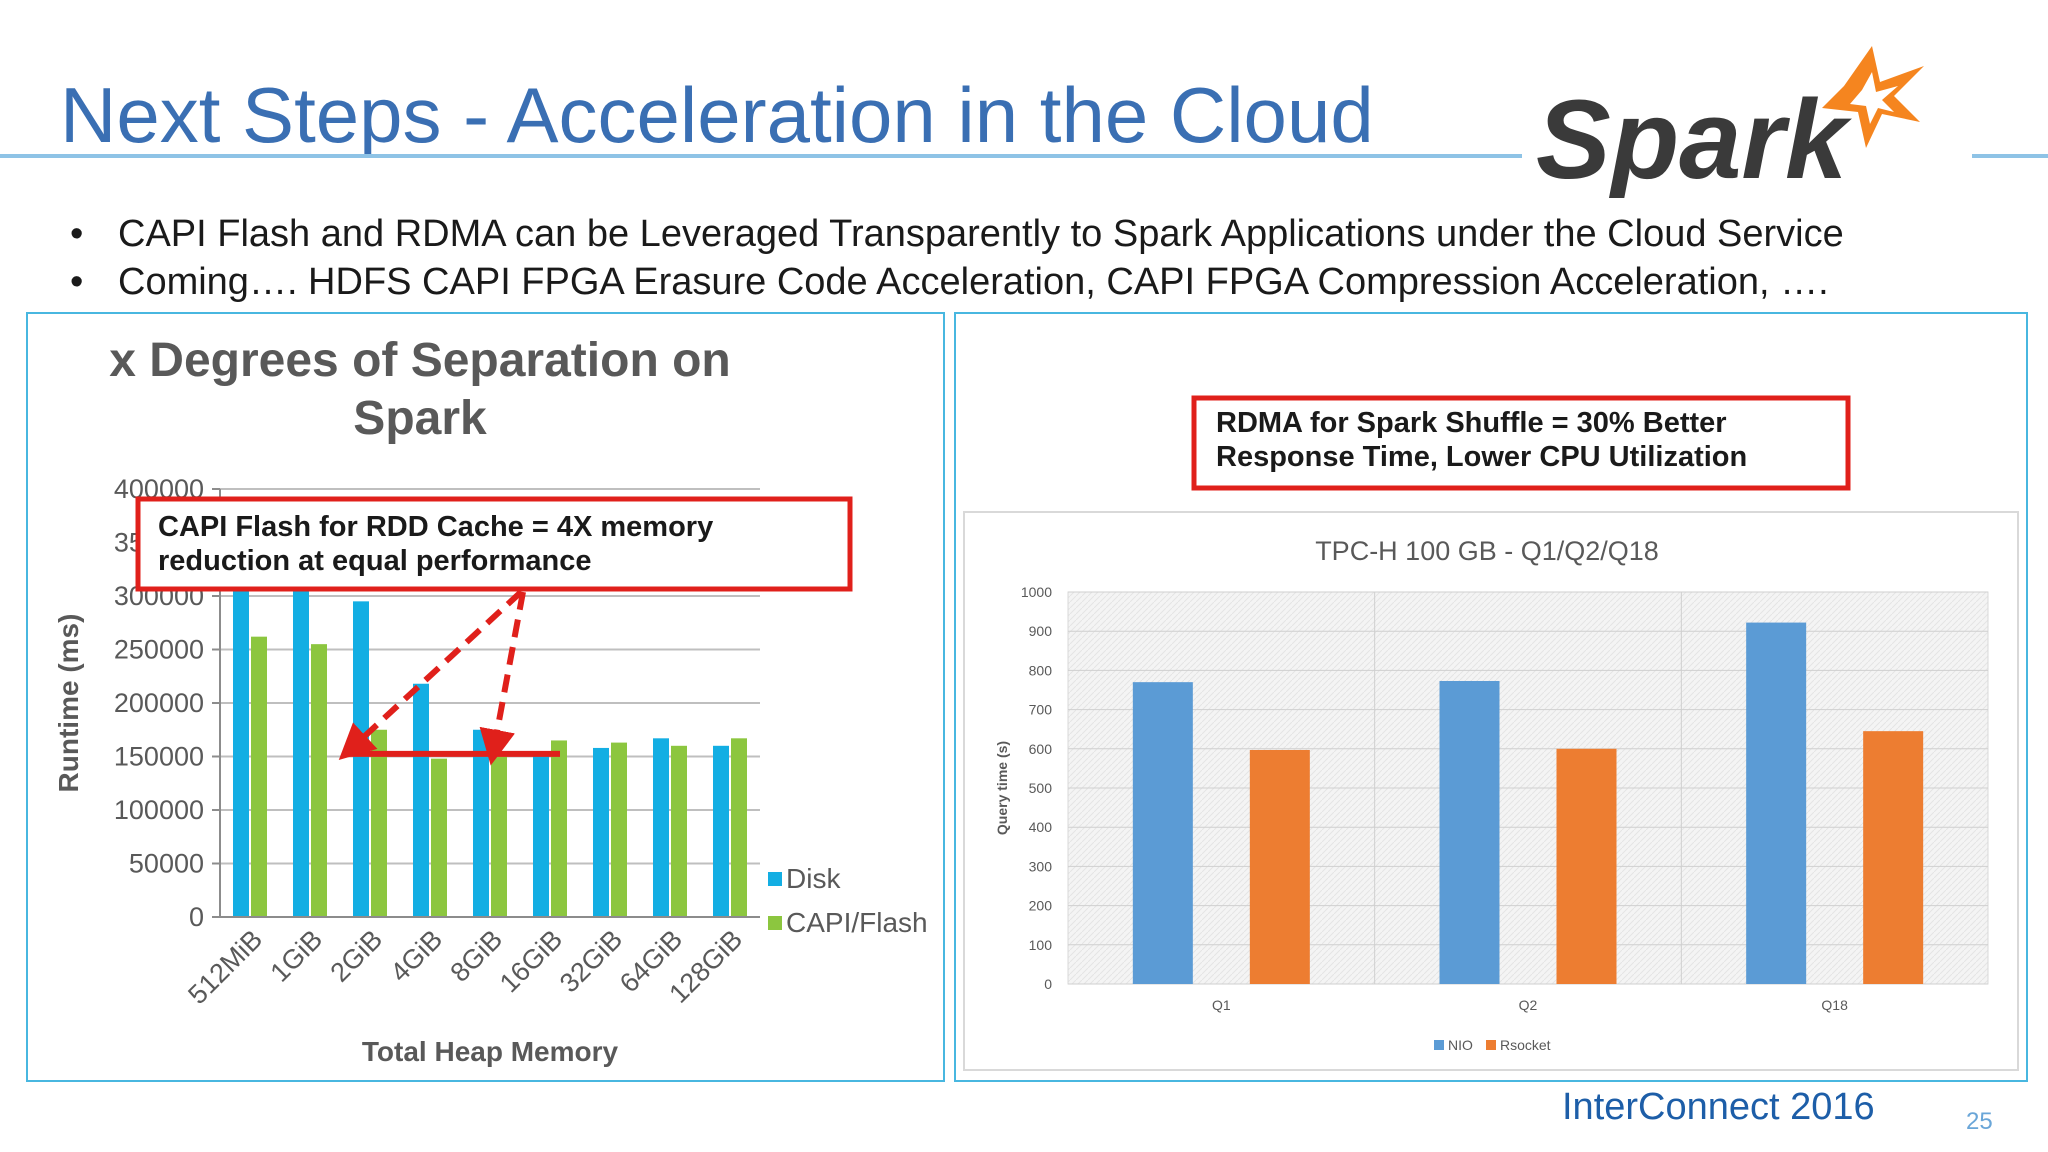  What do you see at coordinates (1041, 710) in the screenshot?
I see `y-tick-label: 700` at bounding box center [1041, 710].